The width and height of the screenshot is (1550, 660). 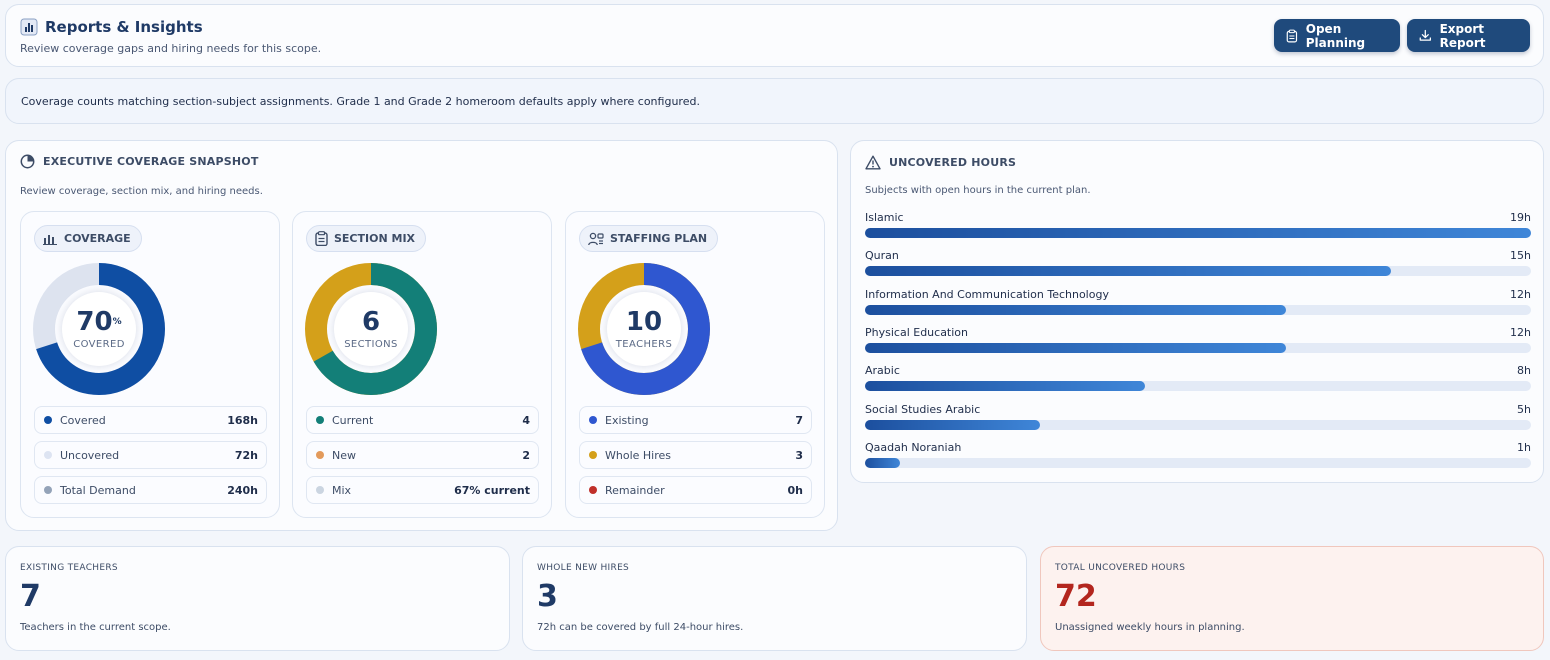 I want to click on staffing-donut-main, so click(x=644, y=329).